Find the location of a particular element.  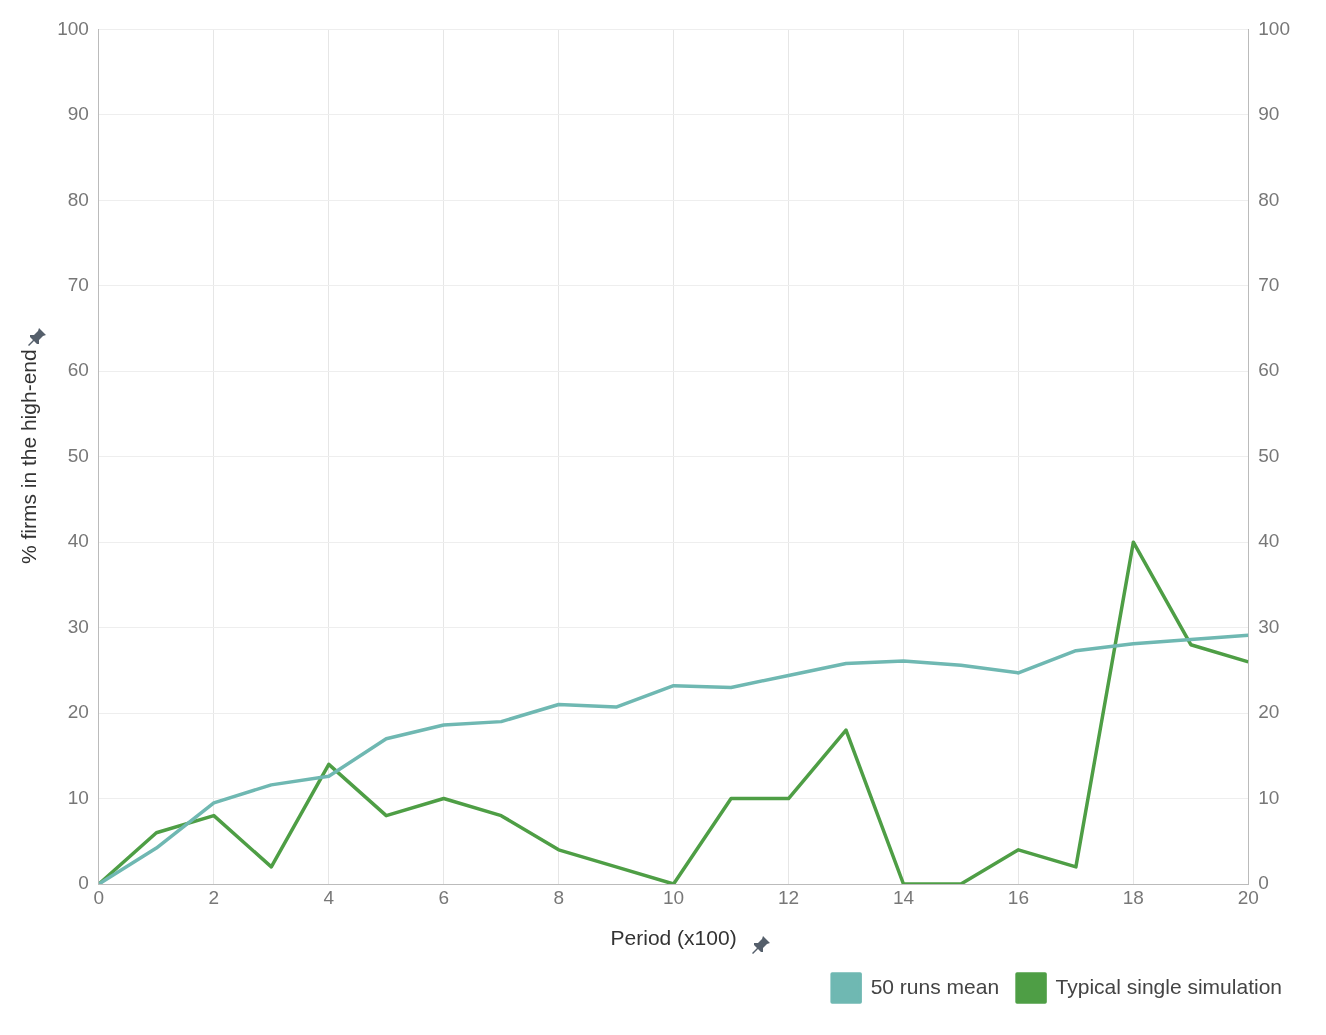

x-tick-label: 8 is located at coordinates (558, 897).